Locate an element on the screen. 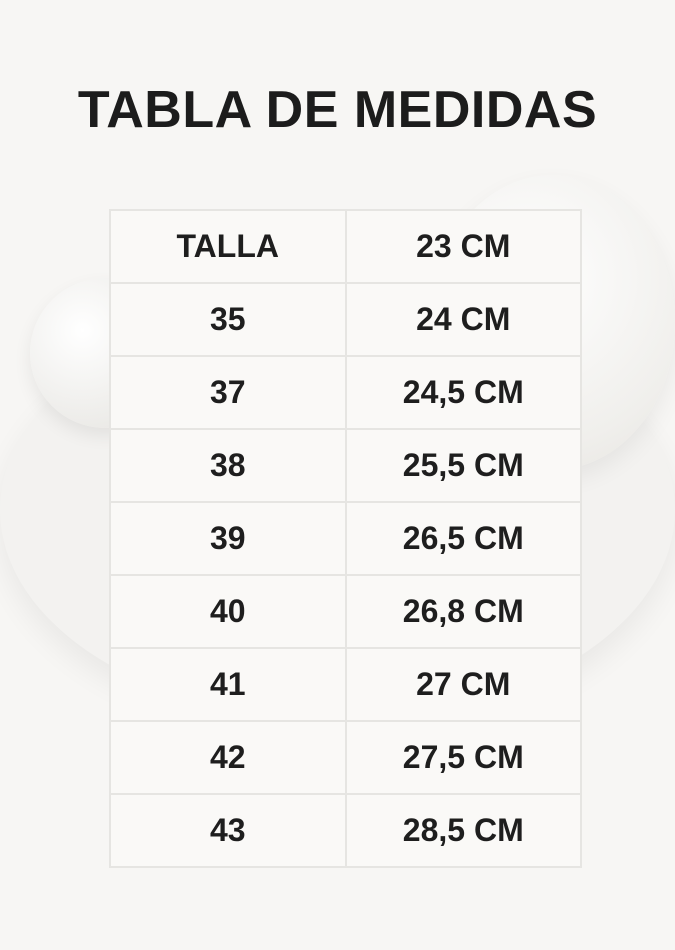 The width and height of the screenshot is (675, 950). table-row: 41 27 CM is located at coordinates (345, 684).